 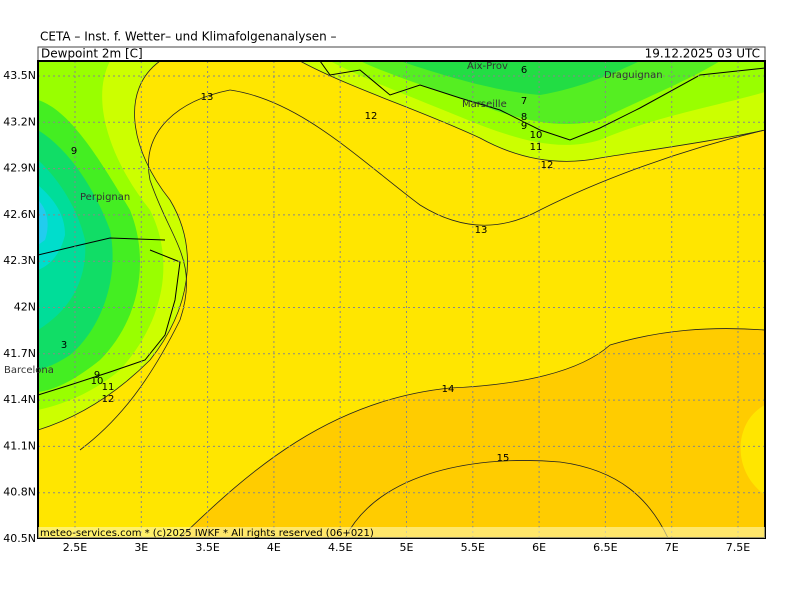 What do you see at coordinates (605, 547) in the screenshot?
I see `lon-label: 6.5E` at bounding box center [605, 547].